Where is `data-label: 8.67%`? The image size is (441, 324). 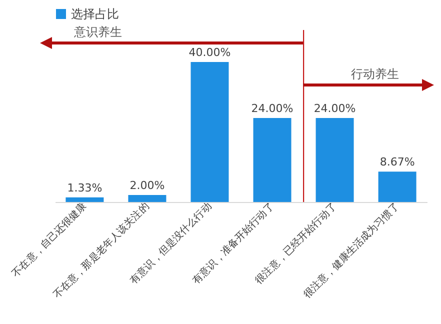
data-label: 8.67% is located at coordinates (397, 162).